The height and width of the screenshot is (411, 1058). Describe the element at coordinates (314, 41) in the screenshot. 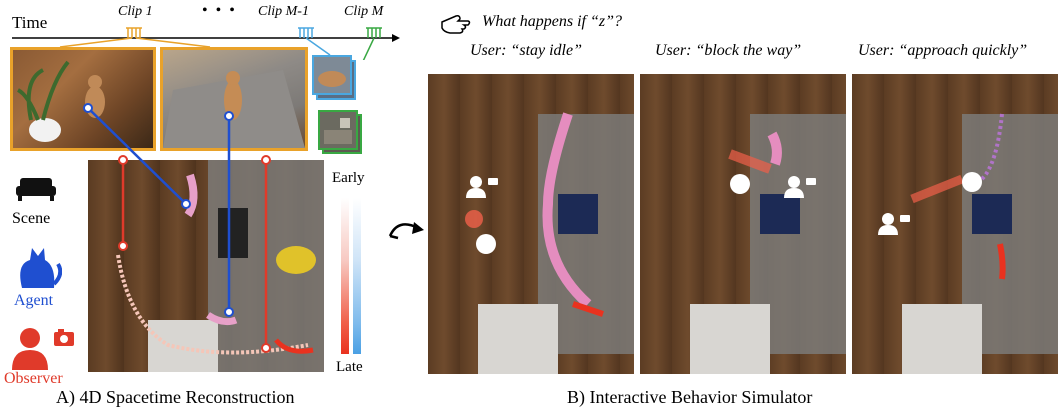

I see `clip-m1-ticks` at that location.